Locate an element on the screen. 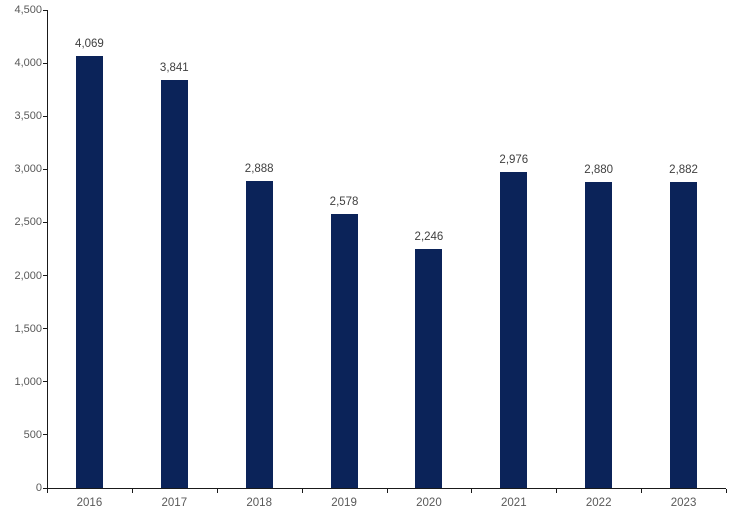 This screenshot has width=734, height=517. bar-2021 is located at coordinates (514, 329).